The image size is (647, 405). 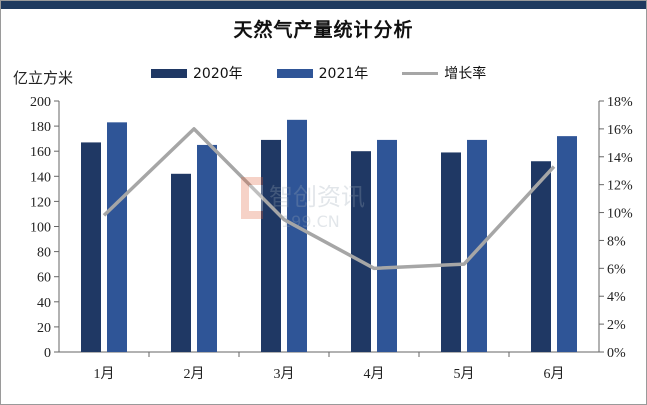 I want to click on y2-tick-label: 10%, so click(x=620, y=214).